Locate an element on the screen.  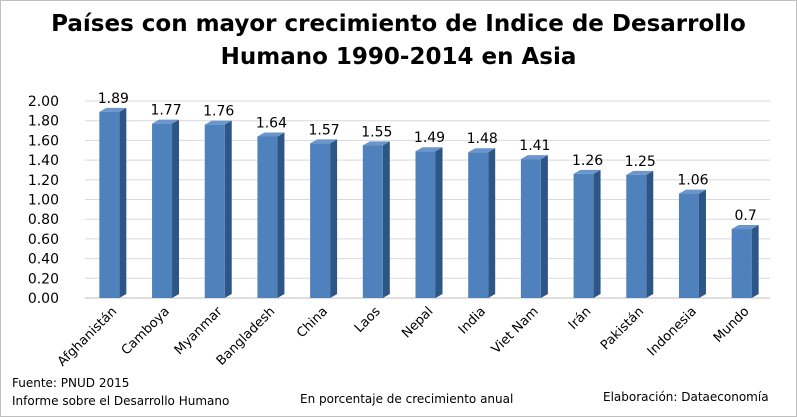
x-tick-label: Indonesia is located at coordinates (672, 331).